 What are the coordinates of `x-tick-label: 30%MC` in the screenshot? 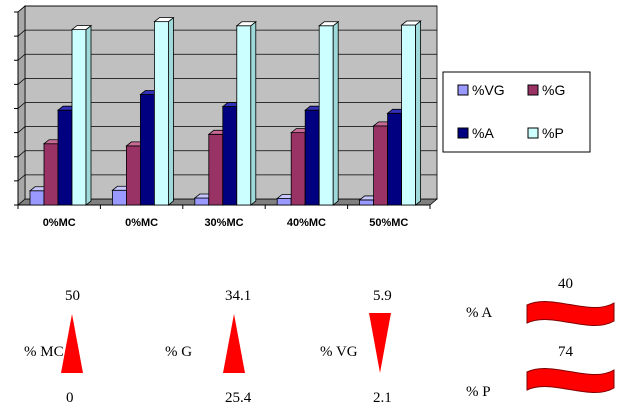 It's located at (223, 223).